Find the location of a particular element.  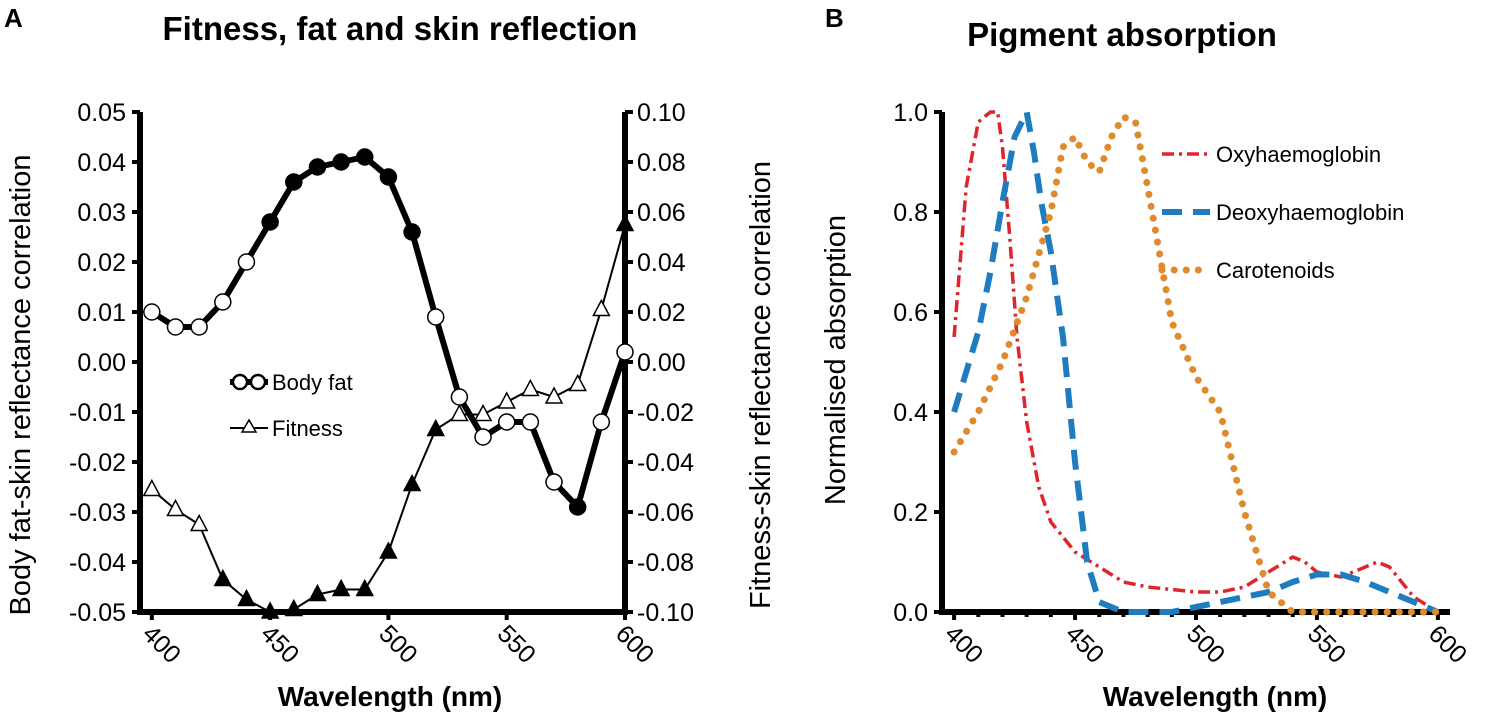

chart-a-x-tick-label: 500 is located at coordinates (397, 644).